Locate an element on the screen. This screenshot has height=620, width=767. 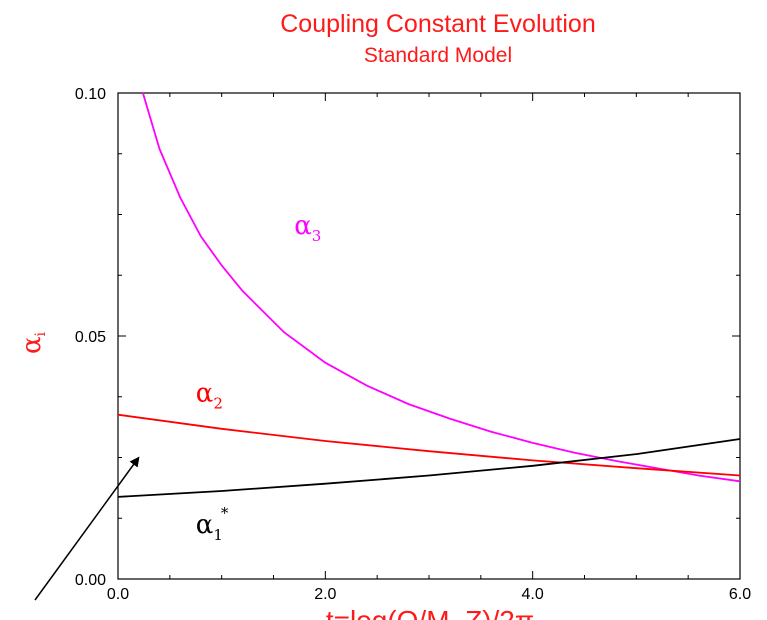
svg-text: αi is located at coordinates (33, 342).